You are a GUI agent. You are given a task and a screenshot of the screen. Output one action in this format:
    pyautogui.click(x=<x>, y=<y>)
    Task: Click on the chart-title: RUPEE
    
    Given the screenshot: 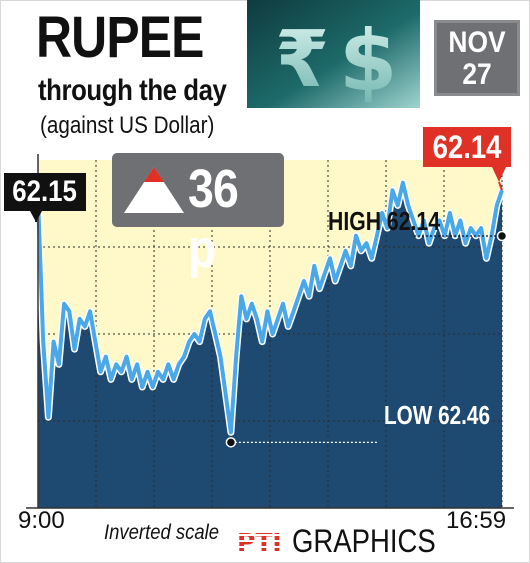 What is the action you would take?
    pyautogui.click(x=120, y=37)
    